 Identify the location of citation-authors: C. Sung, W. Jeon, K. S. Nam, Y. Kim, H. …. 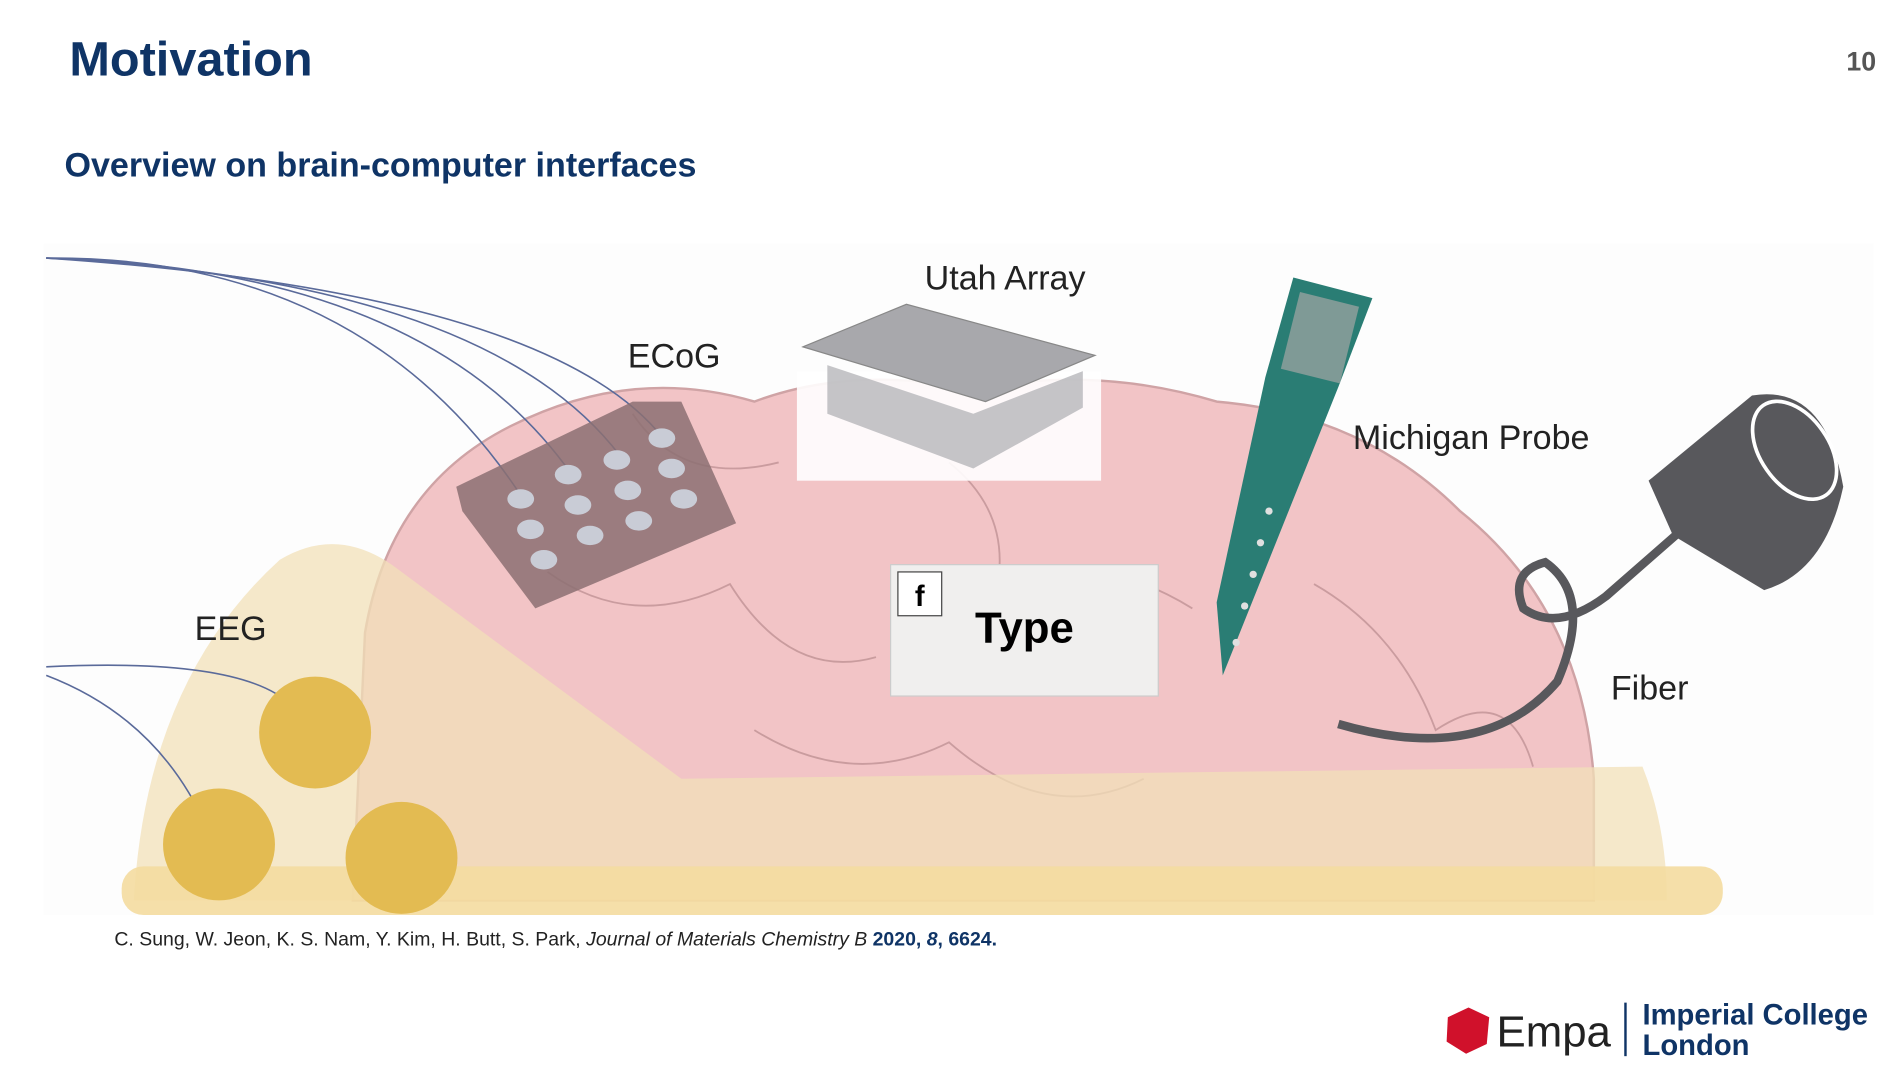
(350, 939).